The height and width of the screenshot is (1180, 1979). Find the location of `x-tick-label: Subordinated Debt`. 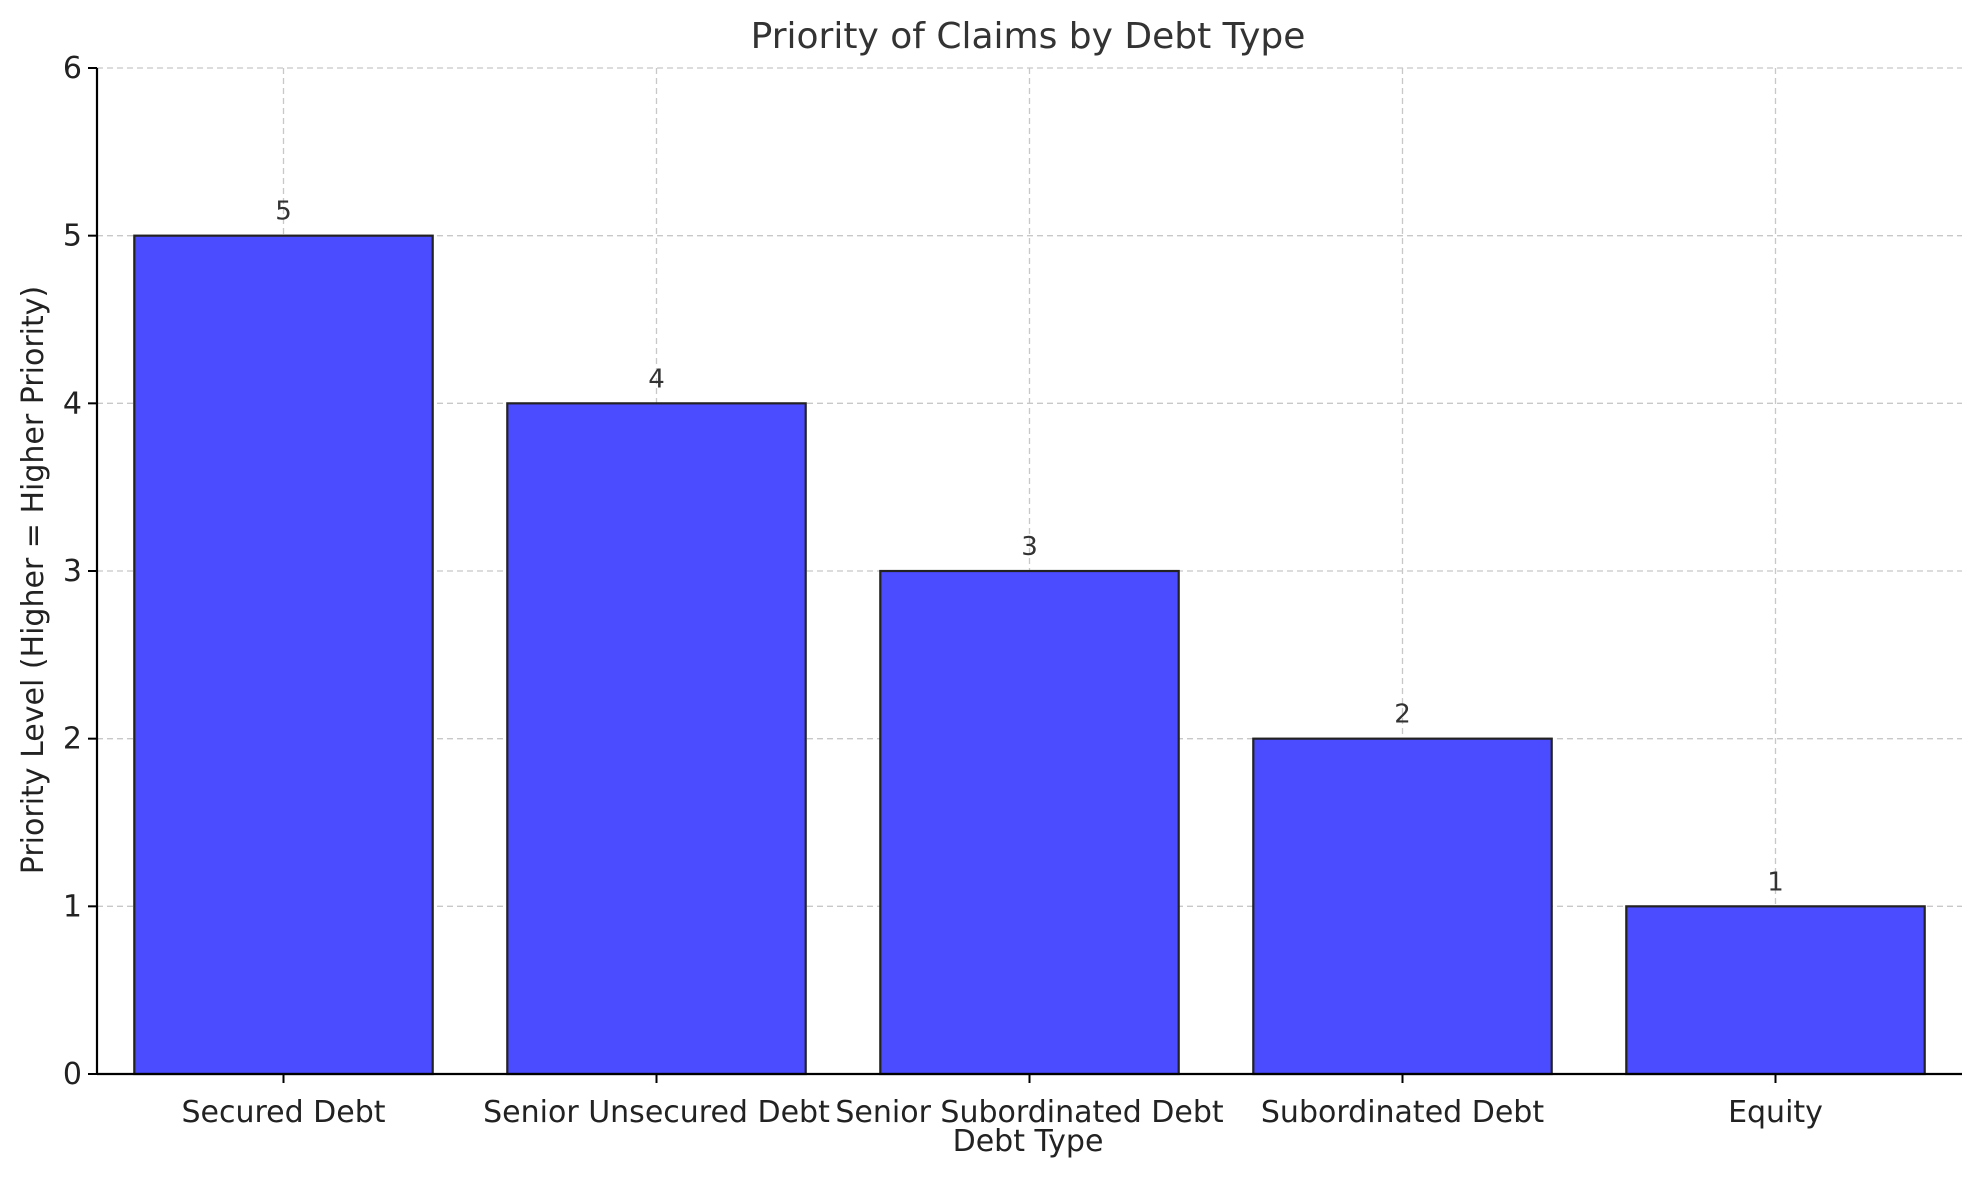

x-tick-label: Subordinated Debt is located at coordinates (1402, 1112).